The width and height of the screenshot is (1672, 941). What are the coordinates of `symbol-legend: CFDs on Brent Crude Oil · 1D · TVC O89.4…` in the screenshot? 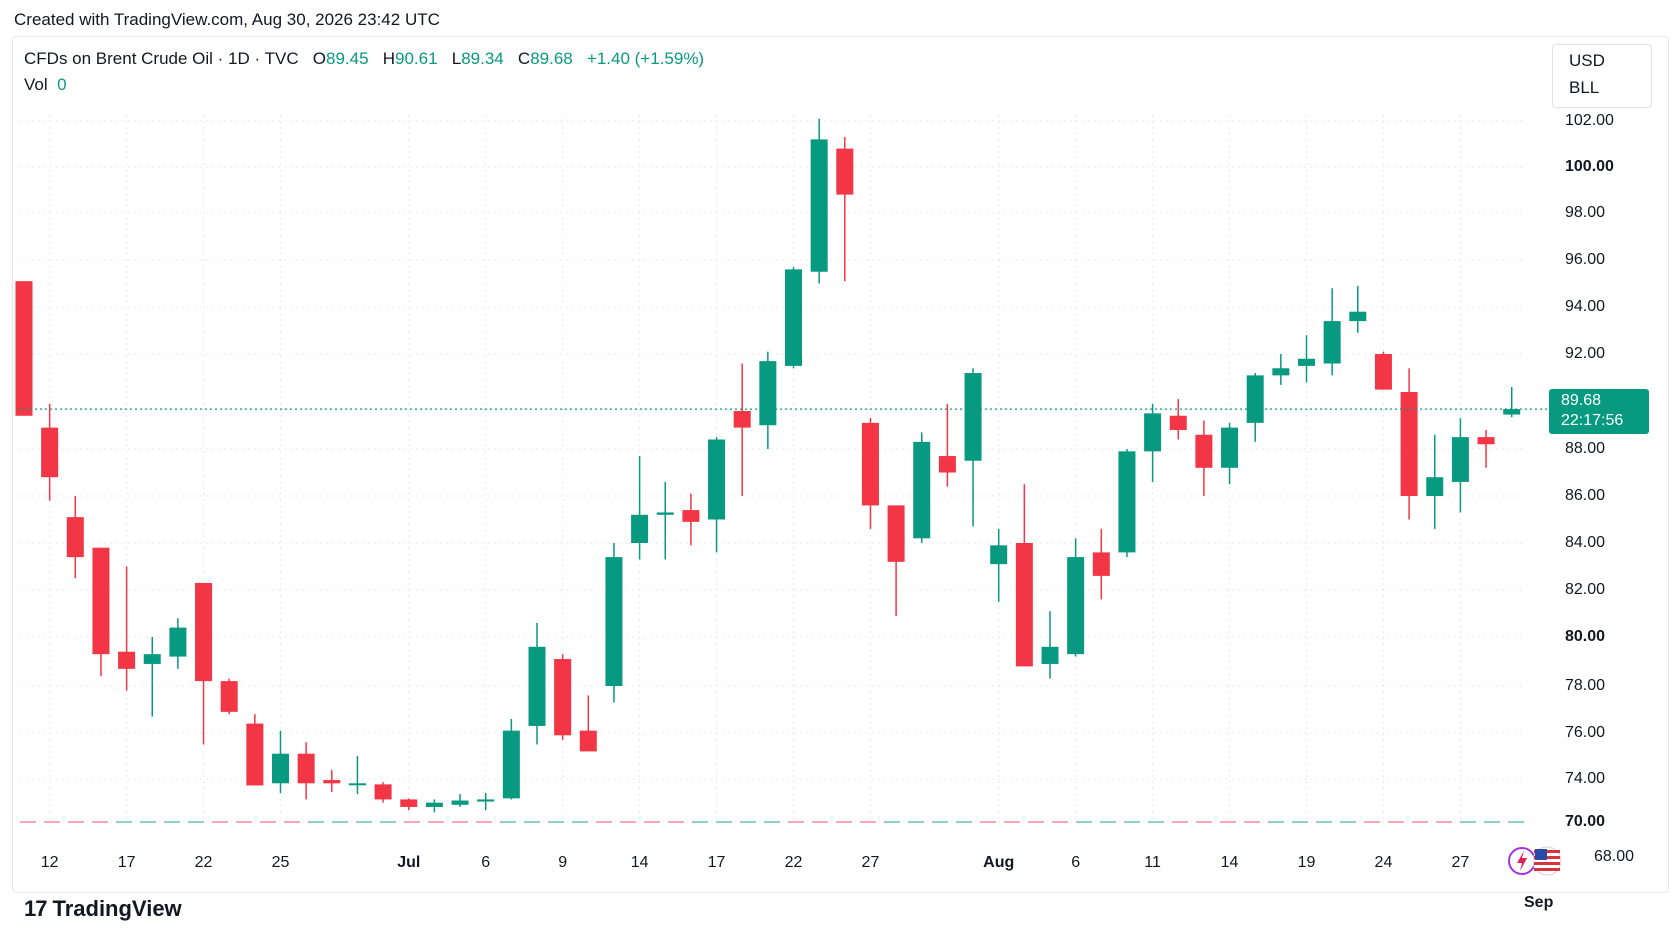 It's located at (364, 59).